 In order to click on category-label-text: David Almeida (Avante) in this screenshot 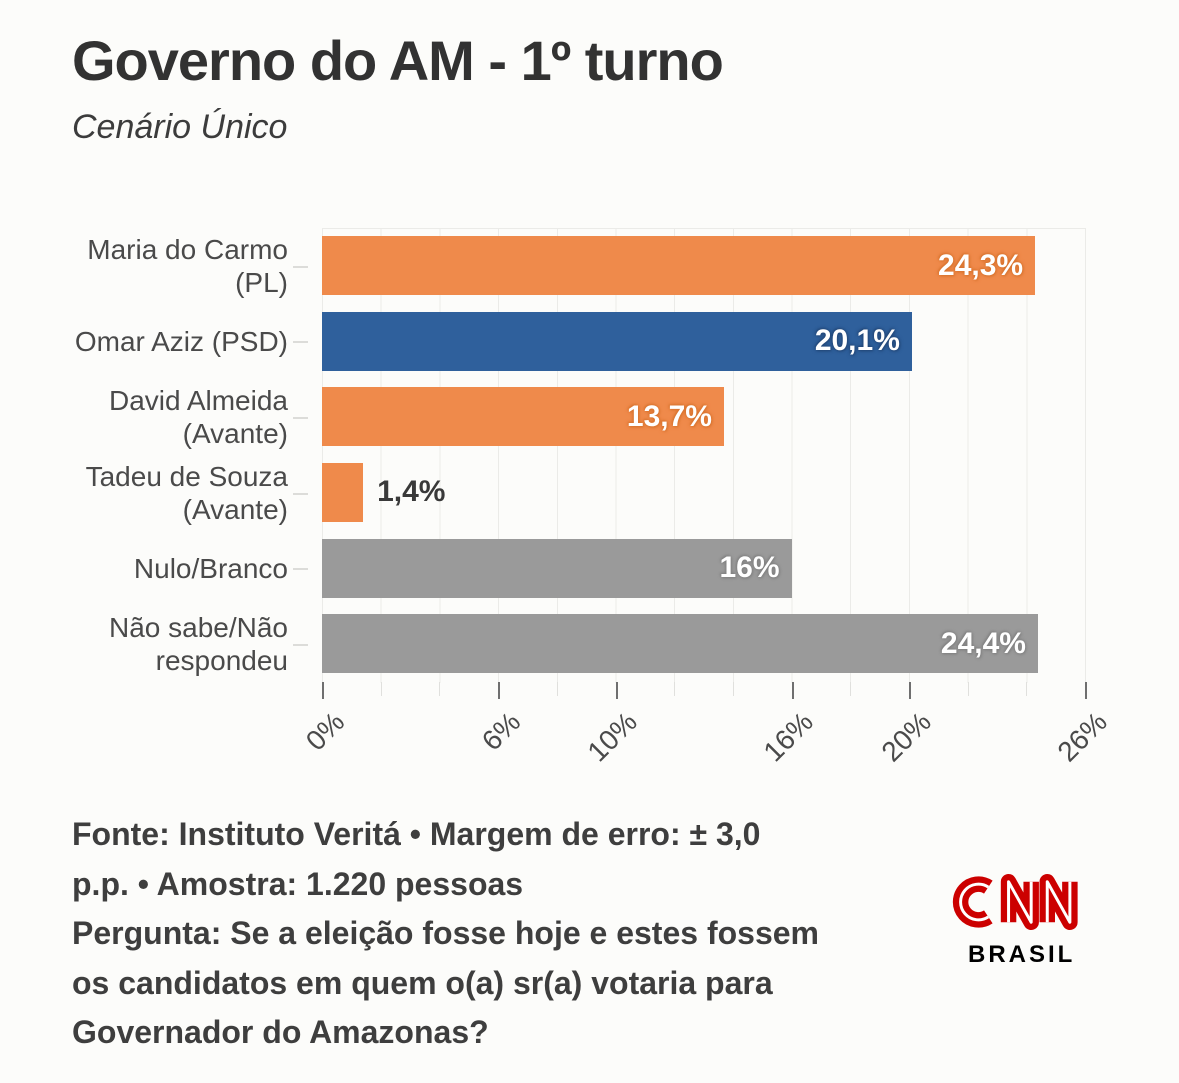, I will do `click(198, 417)`.